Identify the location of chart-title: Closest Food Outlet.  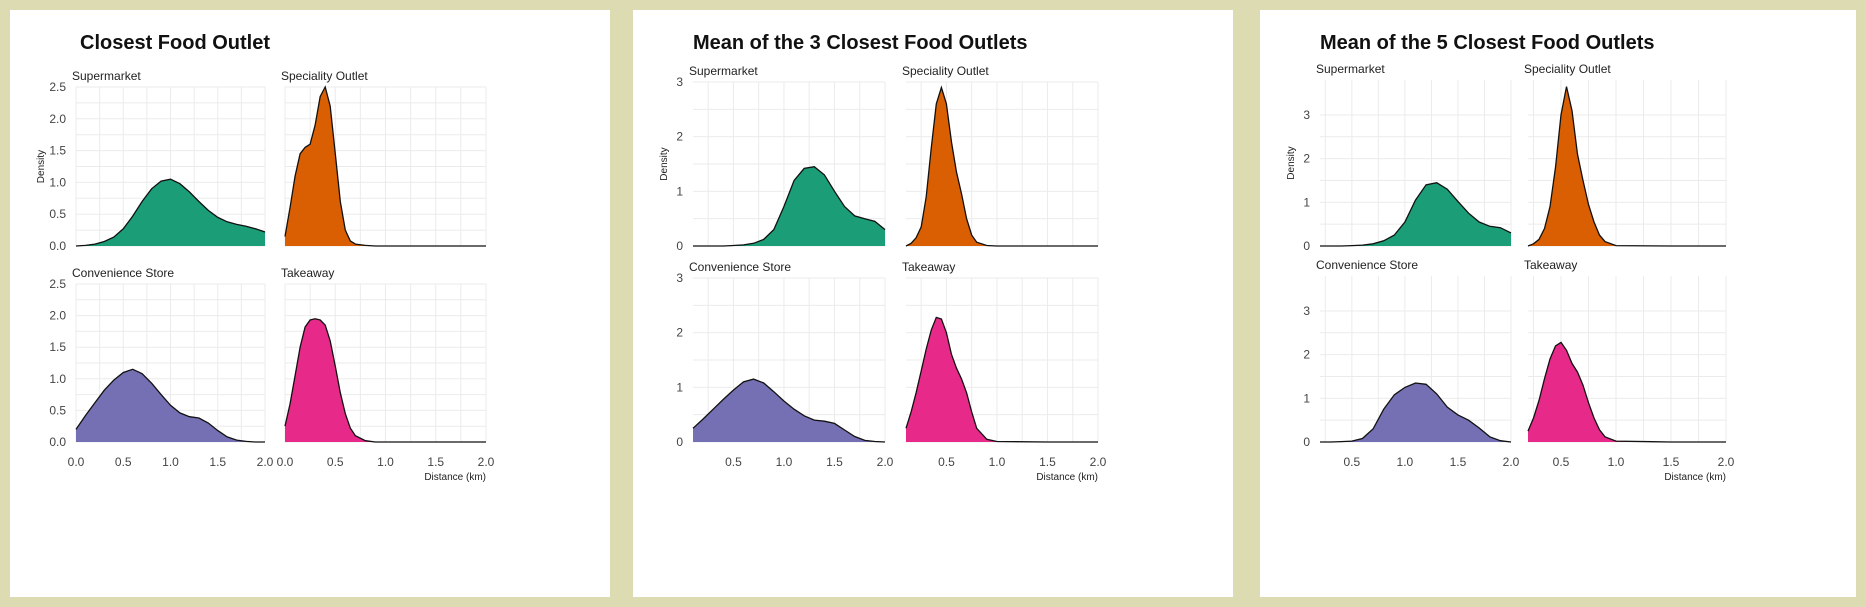
(175, 43).